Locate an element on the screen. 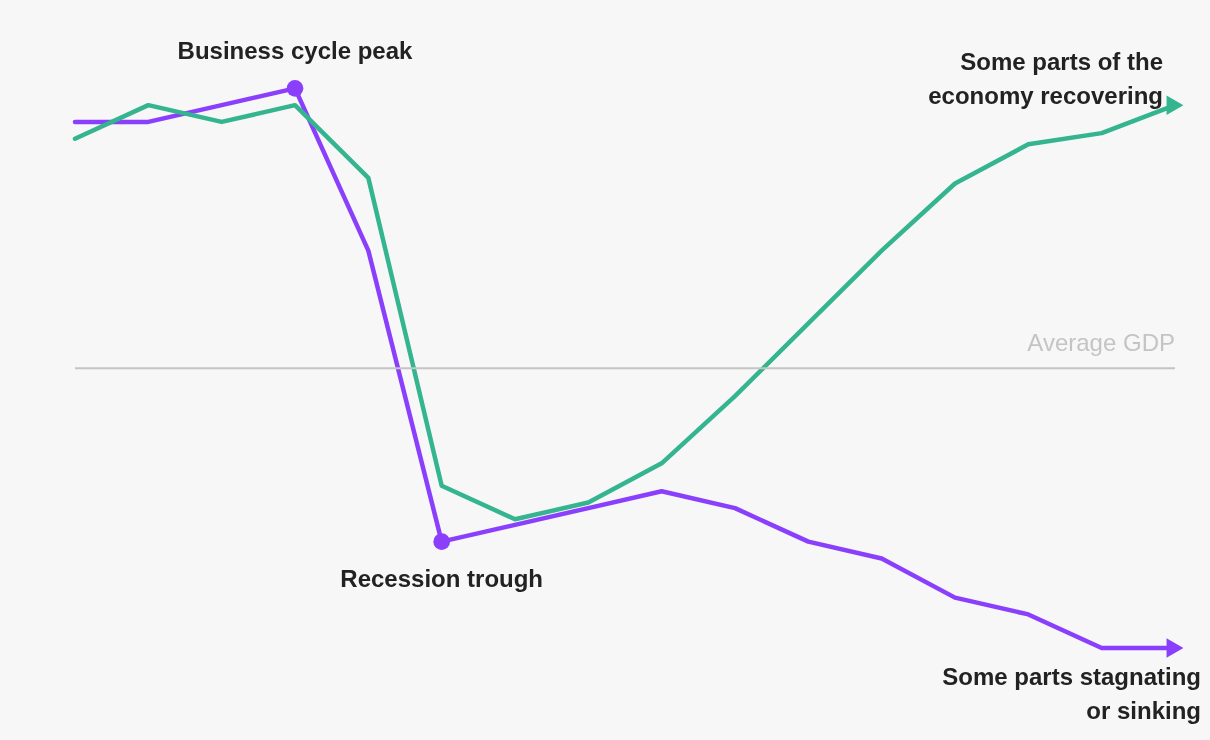 Image resolution: width=1210 pixels, height=740 pixels. text: Some parts stagnating or sinking is located at coordinates (1071, 693).